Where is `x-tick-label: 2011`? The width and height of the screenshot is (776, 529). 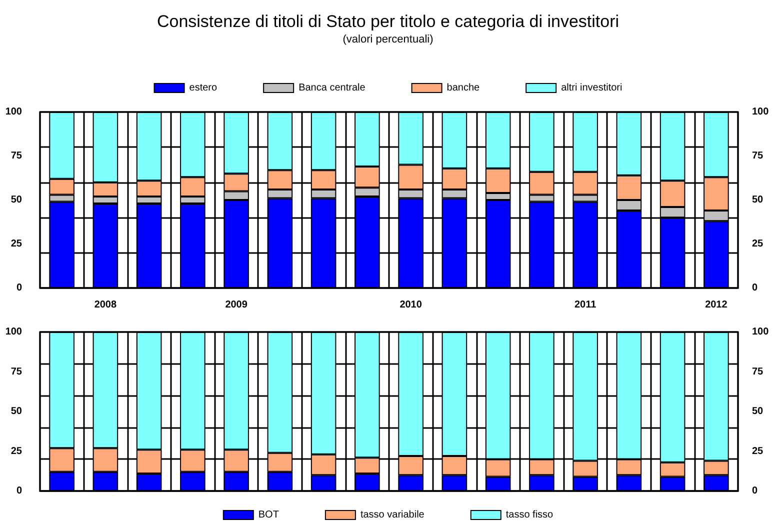
x-tick-label: 2011 is located at coordinates (585, 305).